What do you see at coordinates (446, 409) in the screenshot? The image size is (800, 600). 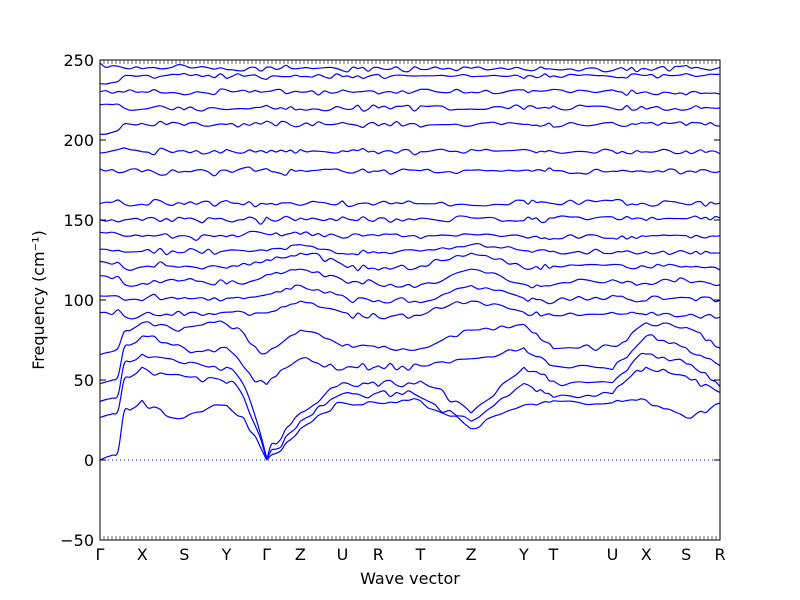 I see `band-line-seg8-band1` at bounding box center [446, 409].